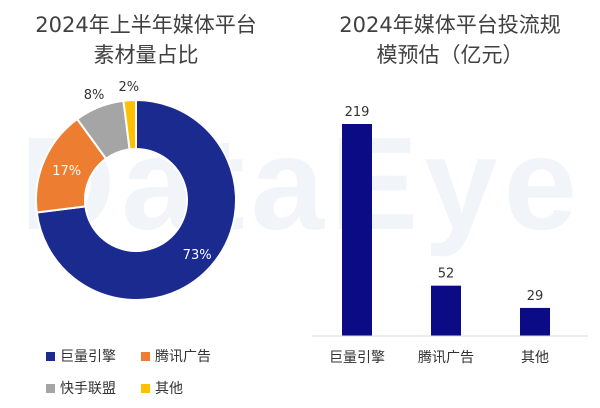 This screenshot has width=600, height=408. Describe the element at coordinates (88, 389) in the screenshot. I see `legend-label: 快手联盟` at that location.